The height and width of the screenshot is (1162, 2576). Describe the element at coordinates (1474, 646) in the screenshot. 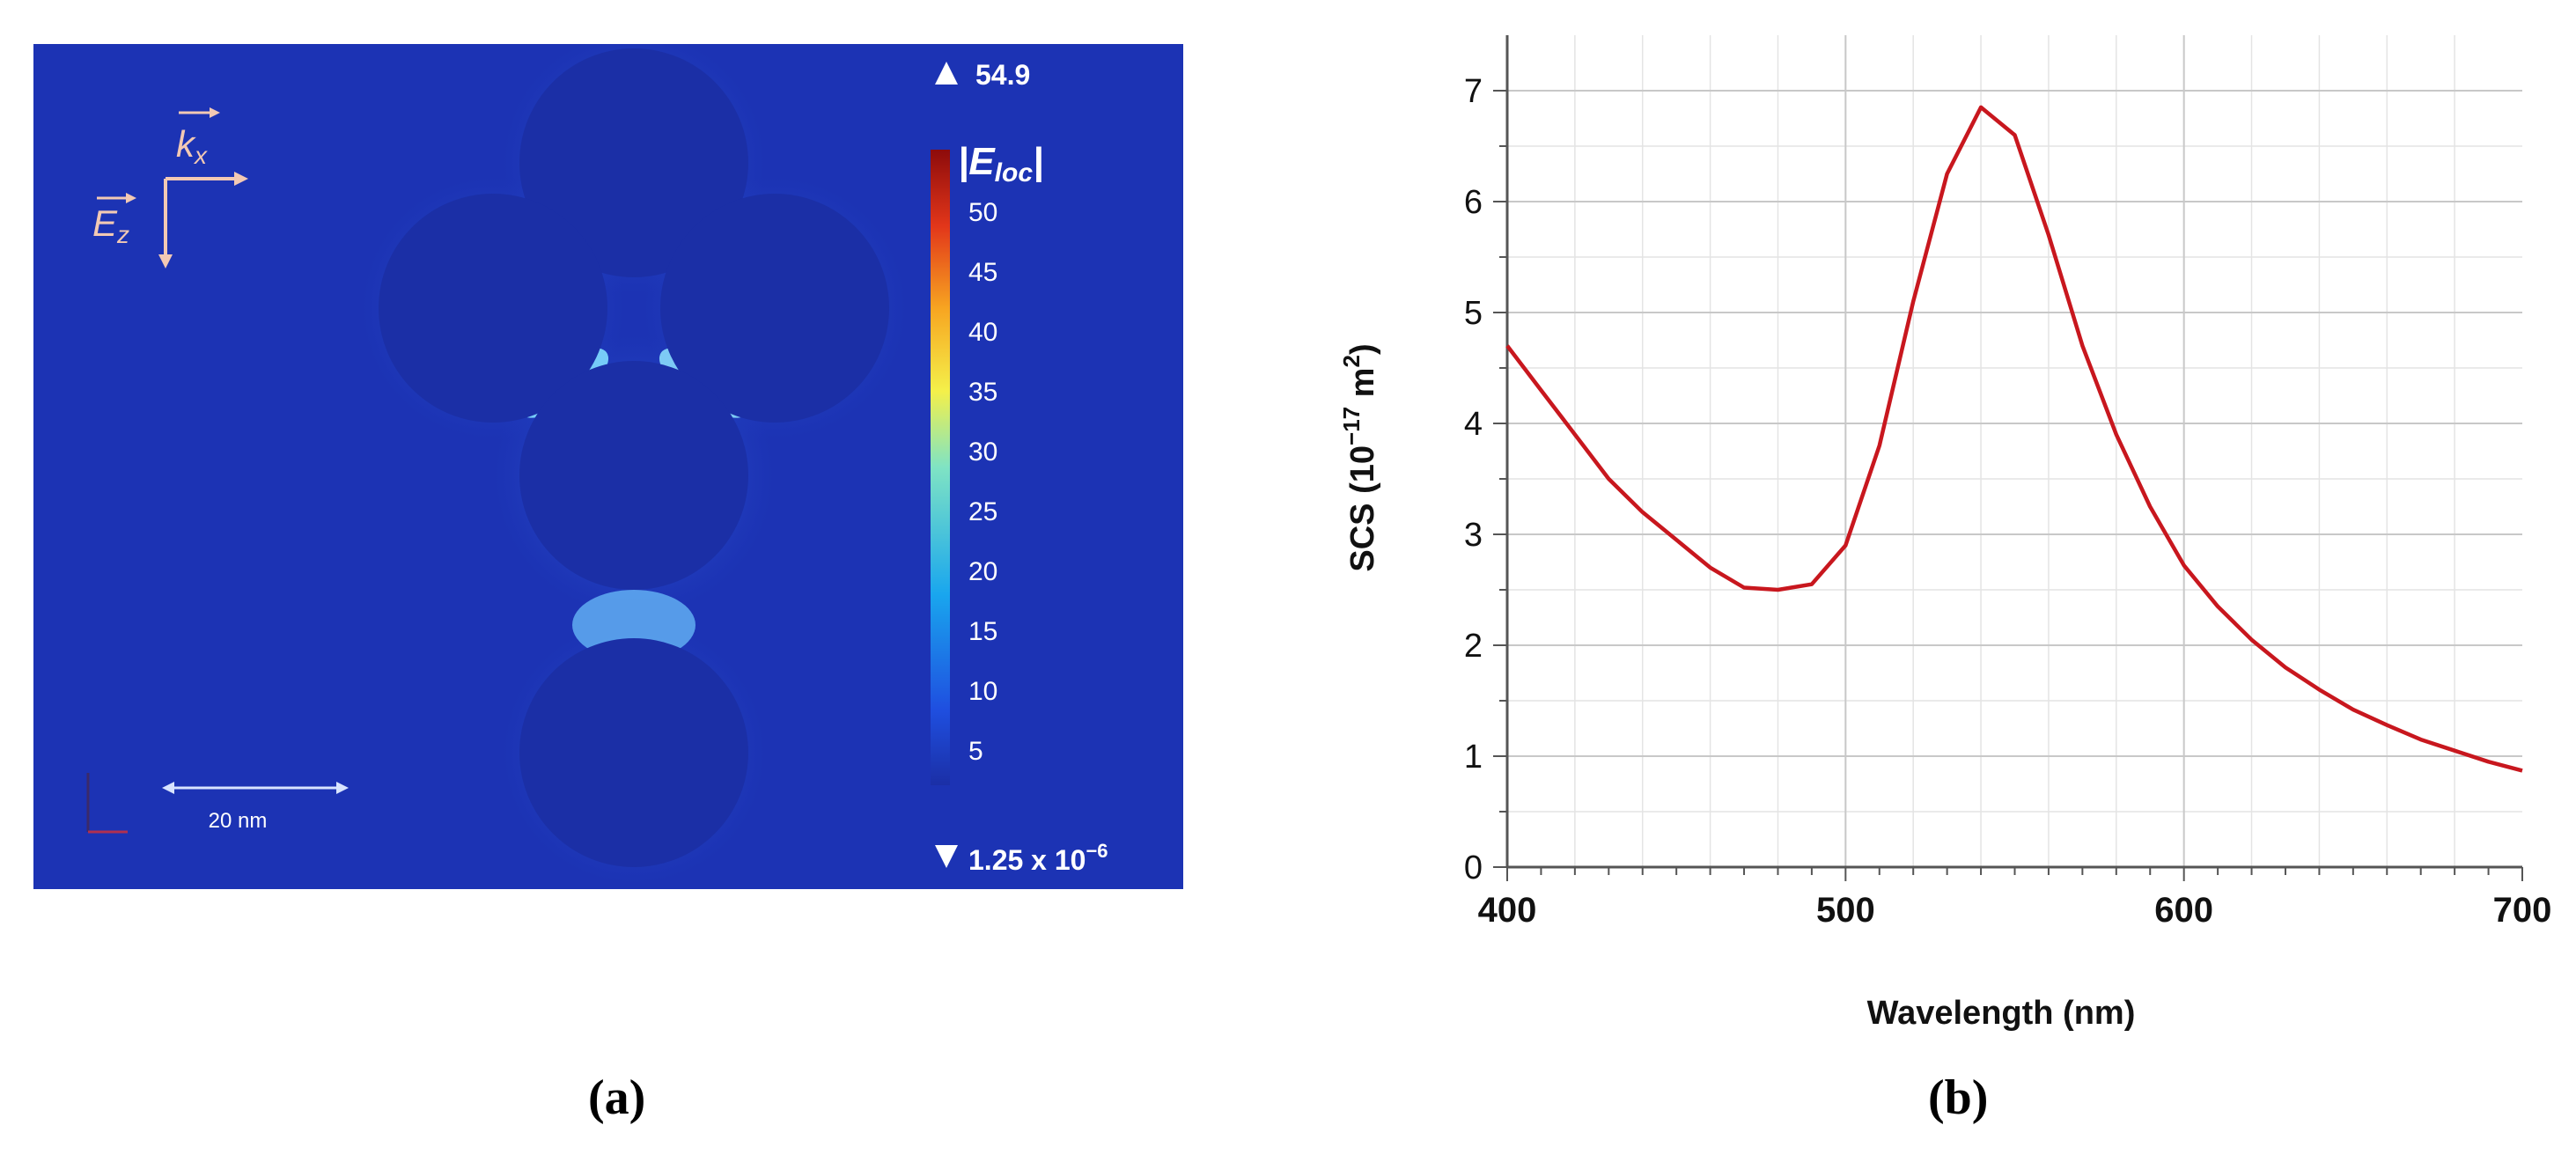

I see `y-tick-label: 2` at that location.